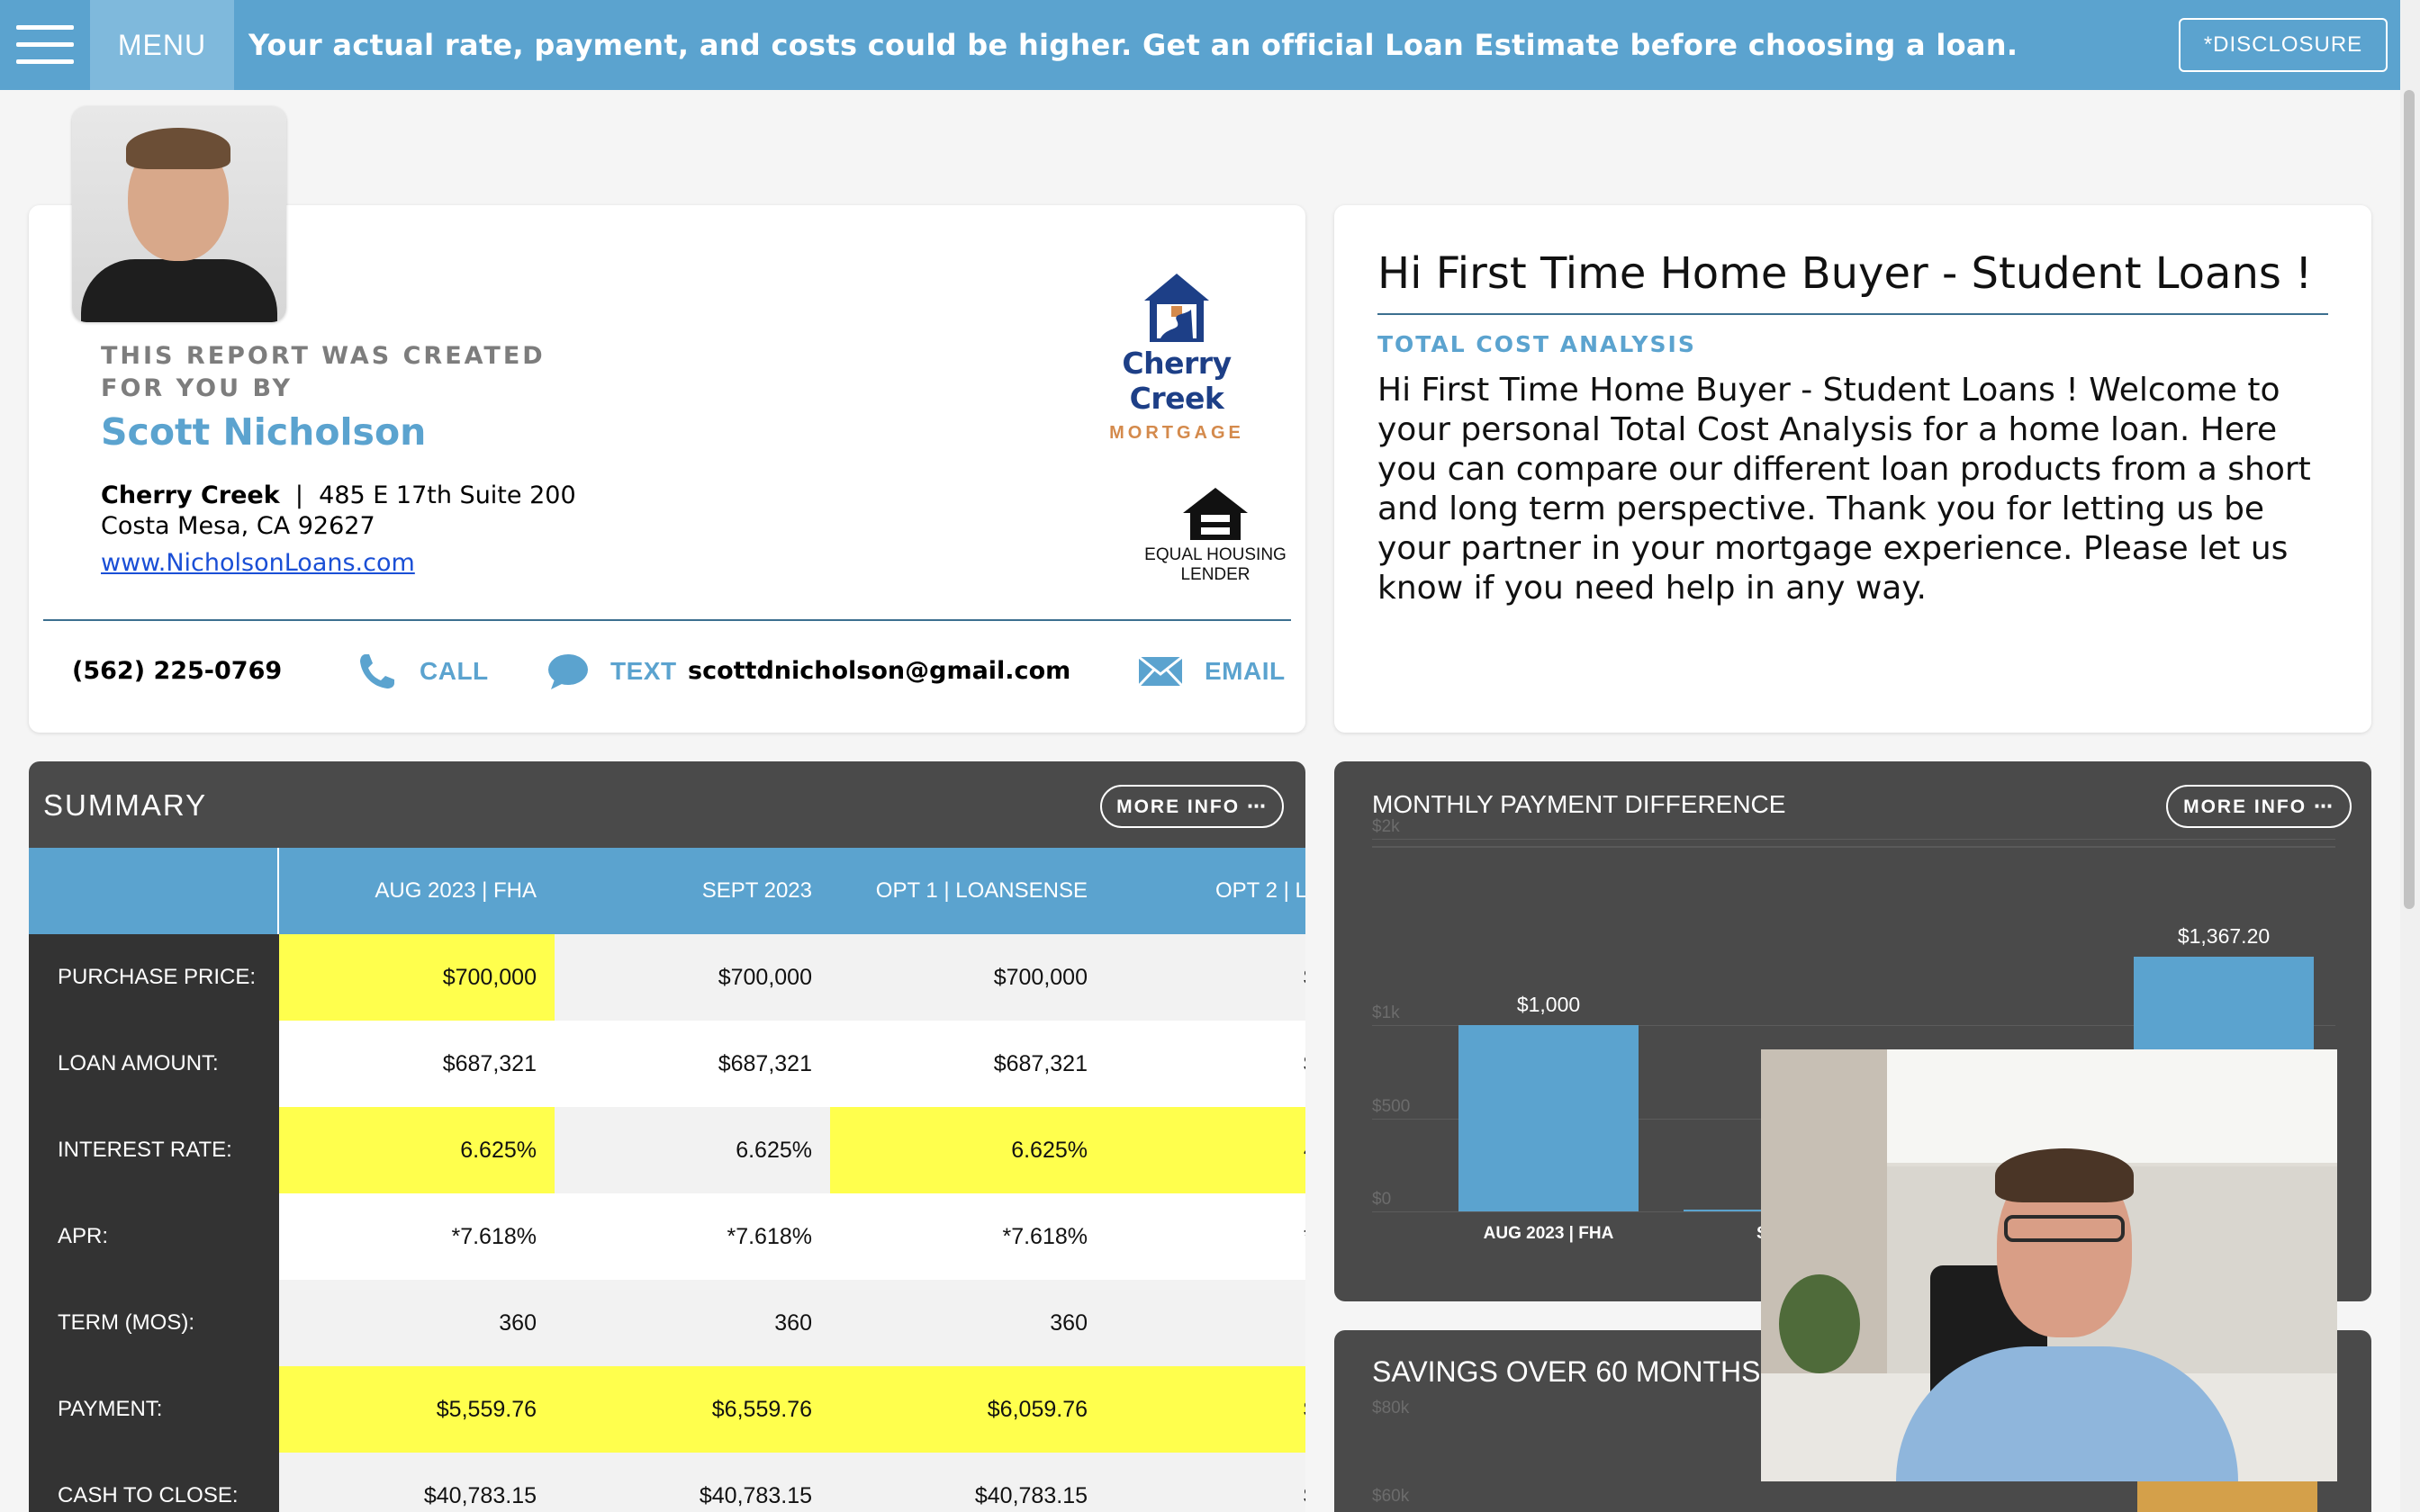 The height and width of the screenshot is (1512, 2420). I want to click on phone-icon, so click(377, 671).